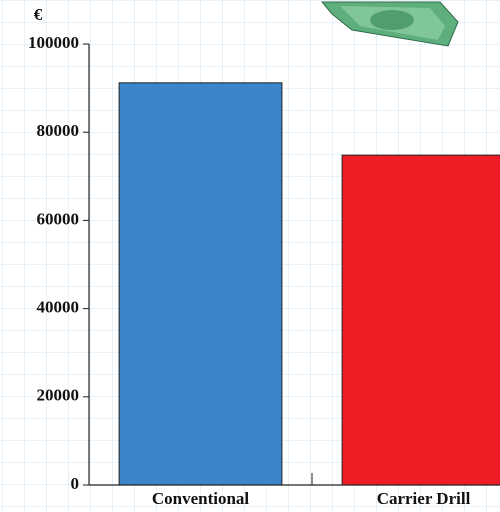 The width and height of the screenshot is (500, 512). Describe the element at coordinates (38, 14) in the screenshot. I see `y-unit-label: €` at that location.